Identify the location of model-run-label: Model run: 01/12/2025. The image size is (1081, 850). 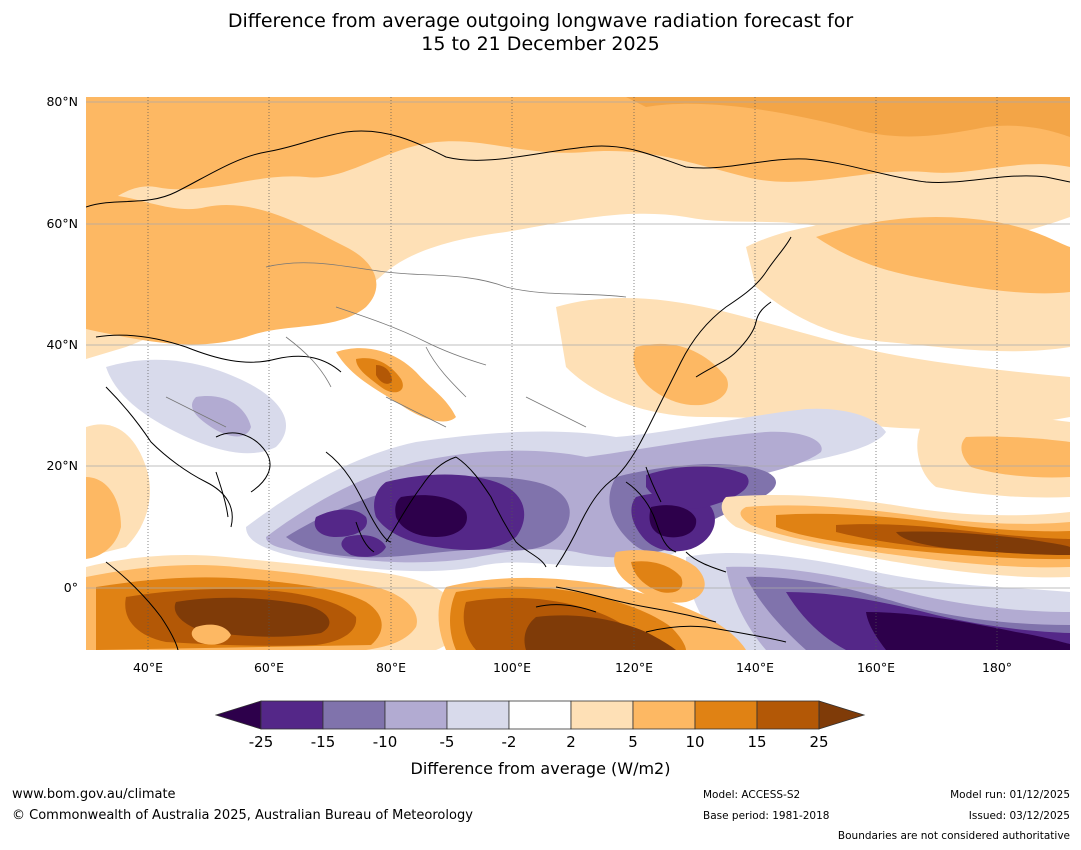
(1010, 795).